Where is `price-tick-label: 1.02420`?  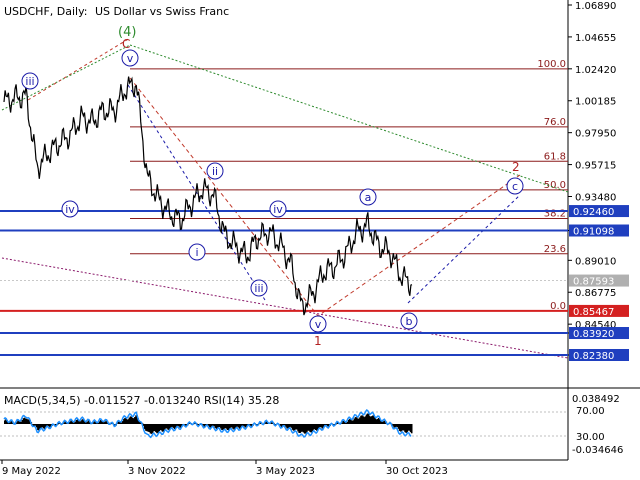
price-tick-label: 1.02420 is located at coordinates (595, 70).